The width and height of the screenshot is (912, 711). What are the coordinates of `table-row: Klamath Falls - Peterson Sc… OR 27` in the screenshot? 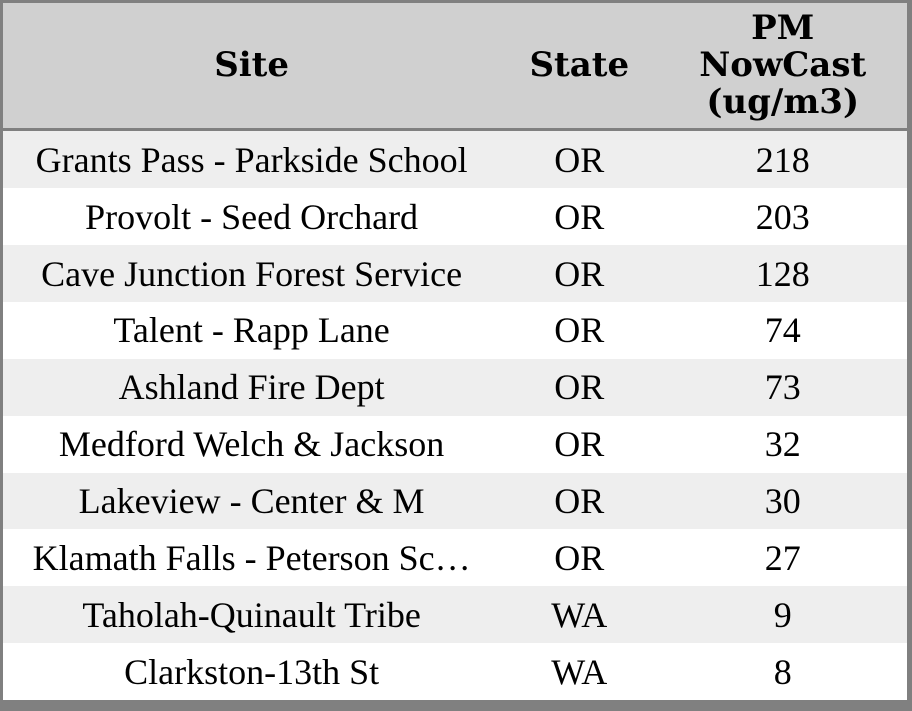 It's located at (455, 558).